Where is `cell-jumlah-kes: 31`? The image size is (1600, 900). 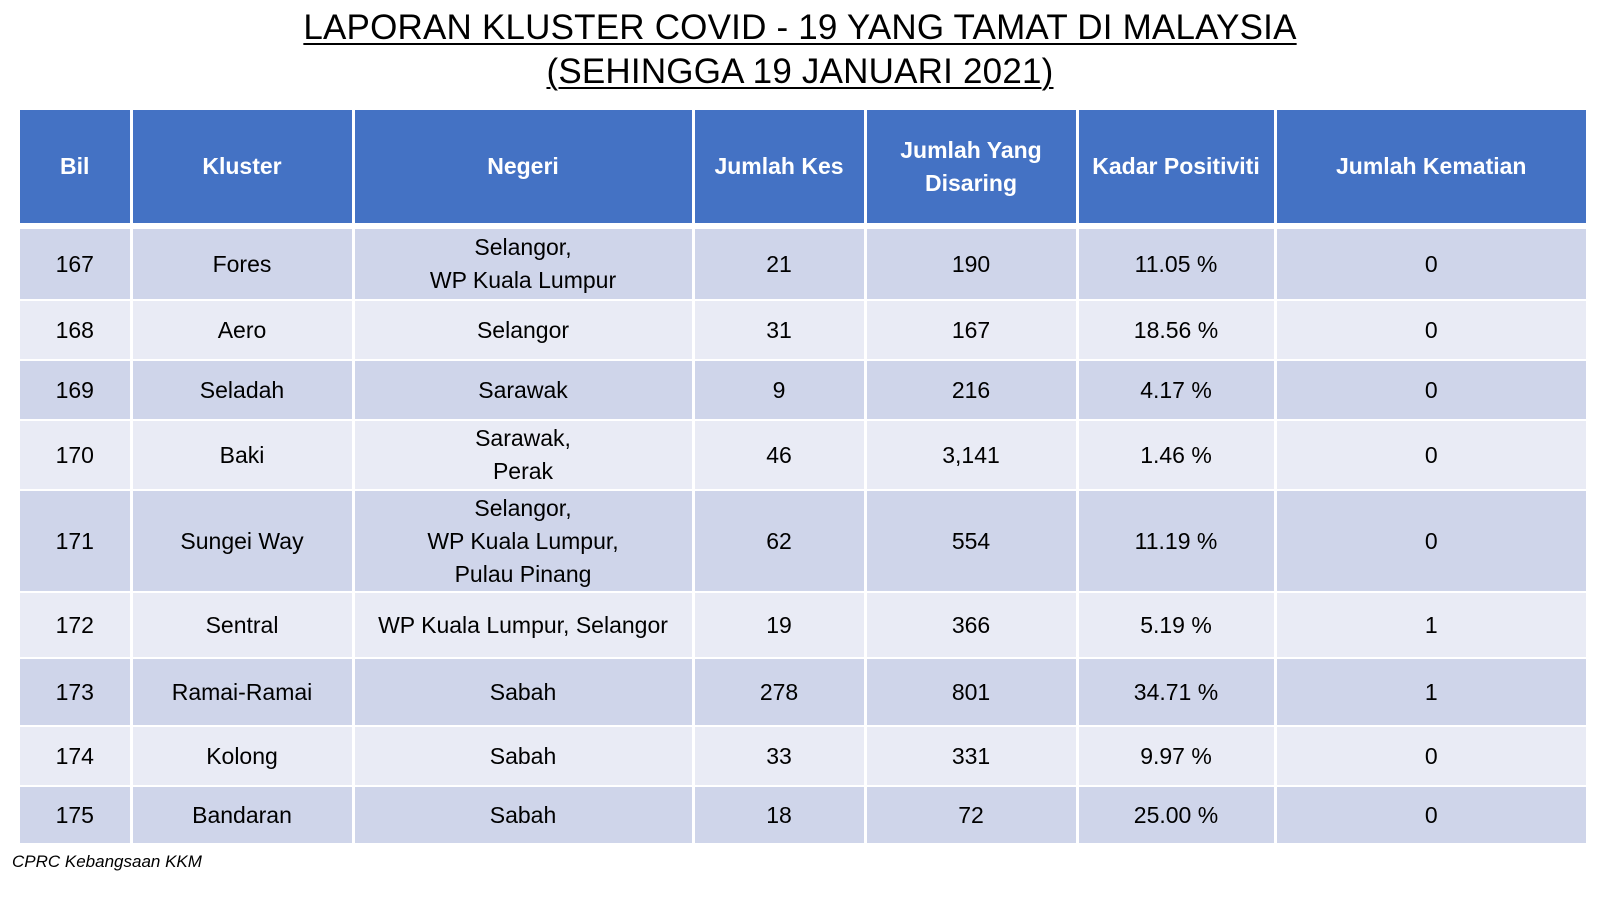 cell-jumlah-kes: 31 is located at coordinates (780, 330).